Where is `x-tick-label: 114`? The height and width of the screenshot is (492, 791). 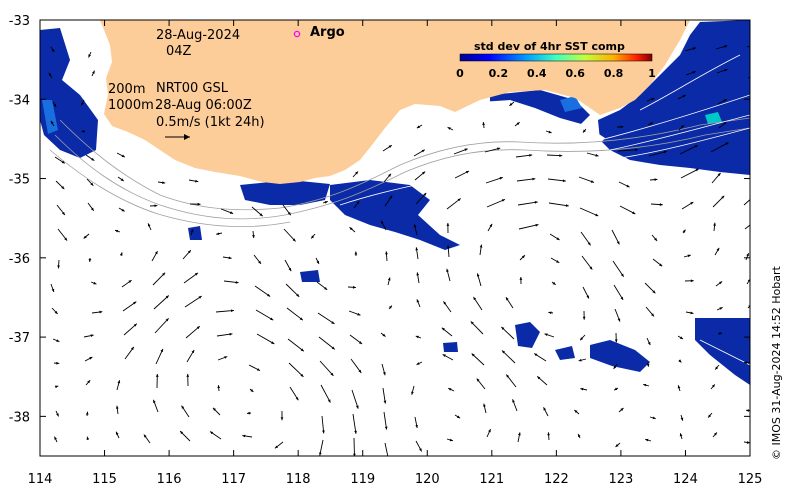
x-tick-label: 114 is located at coordinates (40, 479).